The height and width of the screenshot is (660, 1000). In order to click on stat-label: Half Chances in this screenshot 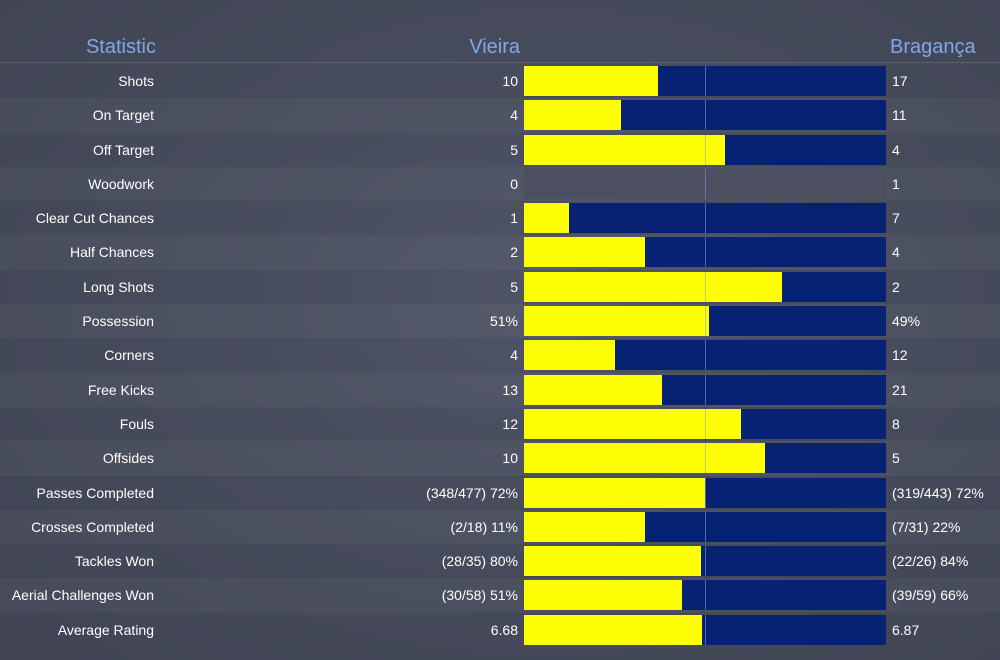, I will do `click(111, 252)`.